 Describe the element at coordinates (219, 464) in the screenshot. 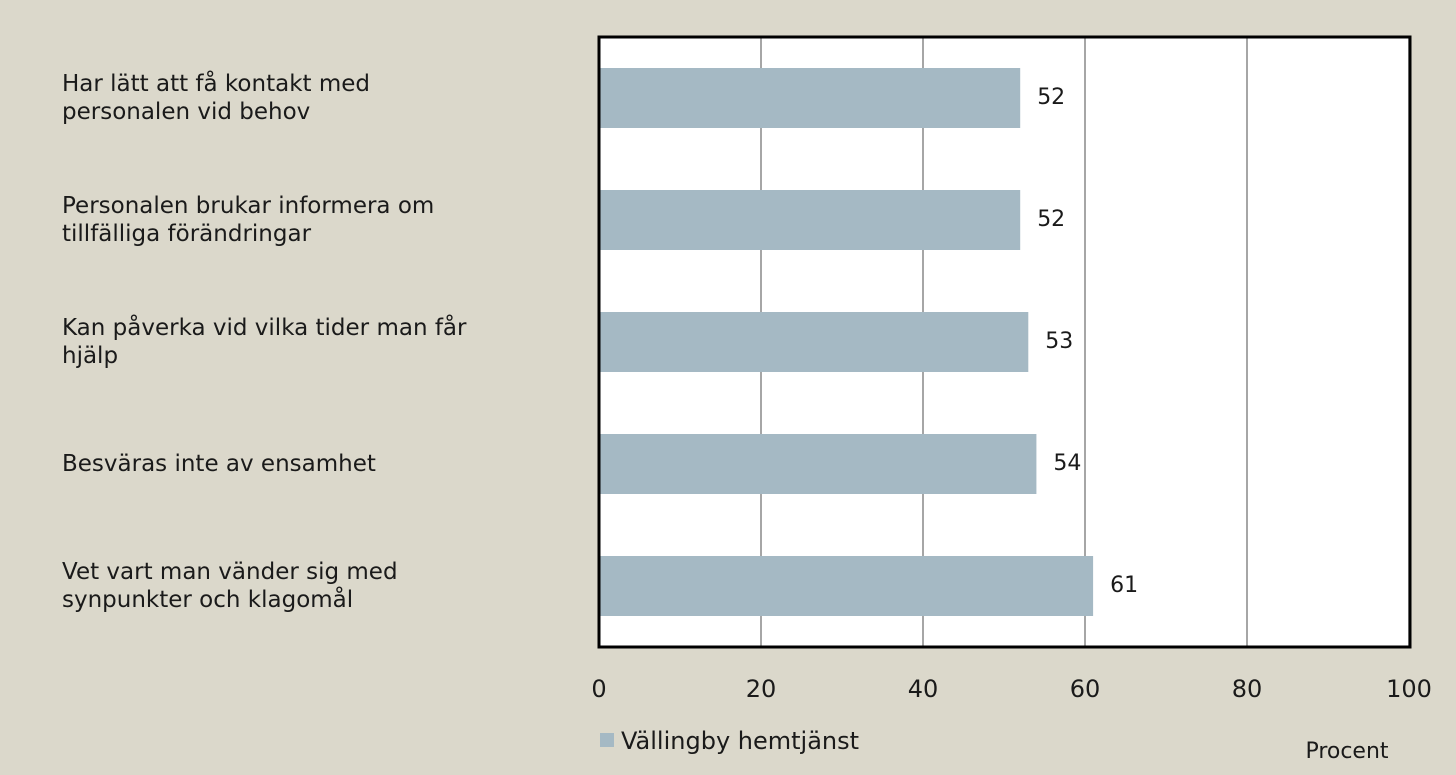

I see `category-label: Besväras inte av ensamhet` at that location.